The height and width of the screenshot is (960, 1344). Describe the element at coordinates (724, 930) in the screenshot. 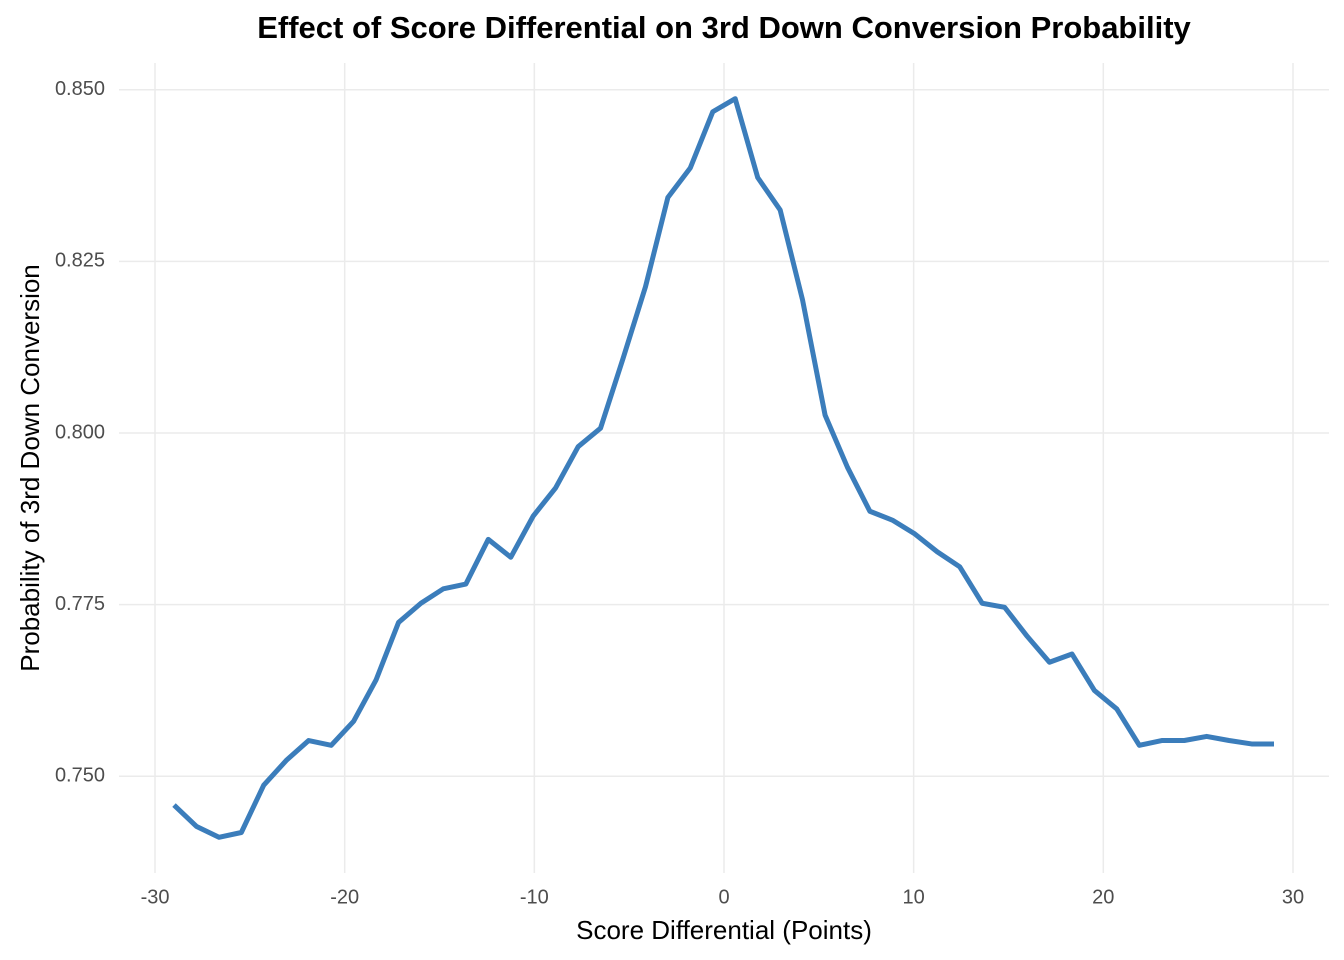

I see `x-axis-label: Score Differential (Points)` at that location.